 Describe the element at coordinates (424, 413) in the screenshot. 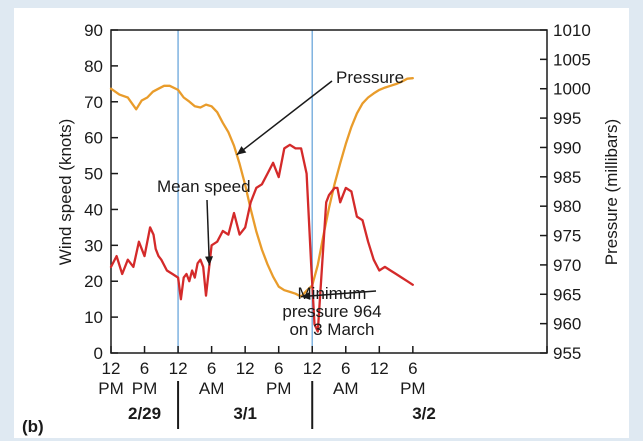

I see `date-label: 3/2` at that location.